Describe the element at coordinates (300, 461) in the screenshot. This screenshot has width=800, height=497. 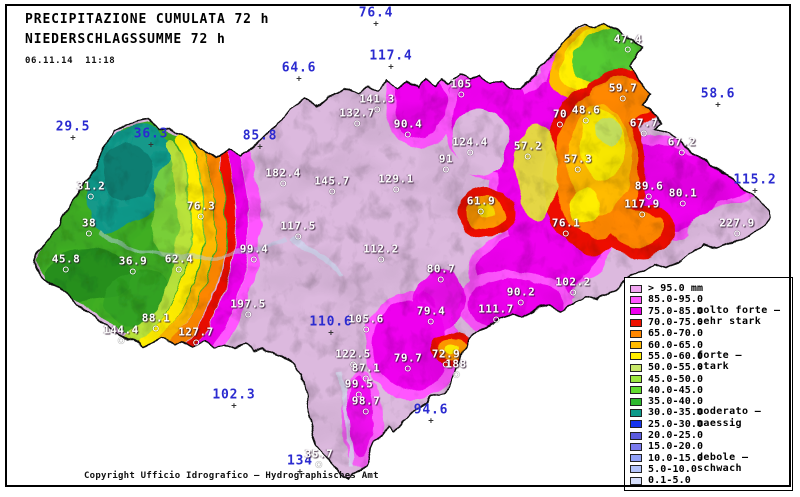
I see `station-value-label: 134` at that location.